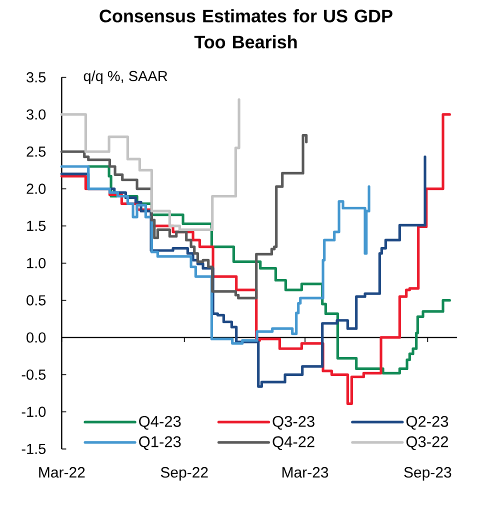  What do you see at coordinates (293, 423) in the screenshot?
I see `legend-label: Q3-23` at bounding box center [293, 423].